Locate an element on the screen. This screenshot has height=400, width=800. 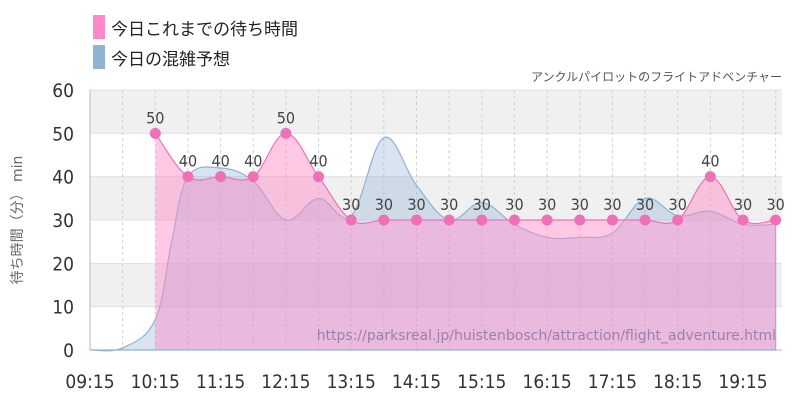
x-tick-label: 19:15 is located at coordinates (742, 382).